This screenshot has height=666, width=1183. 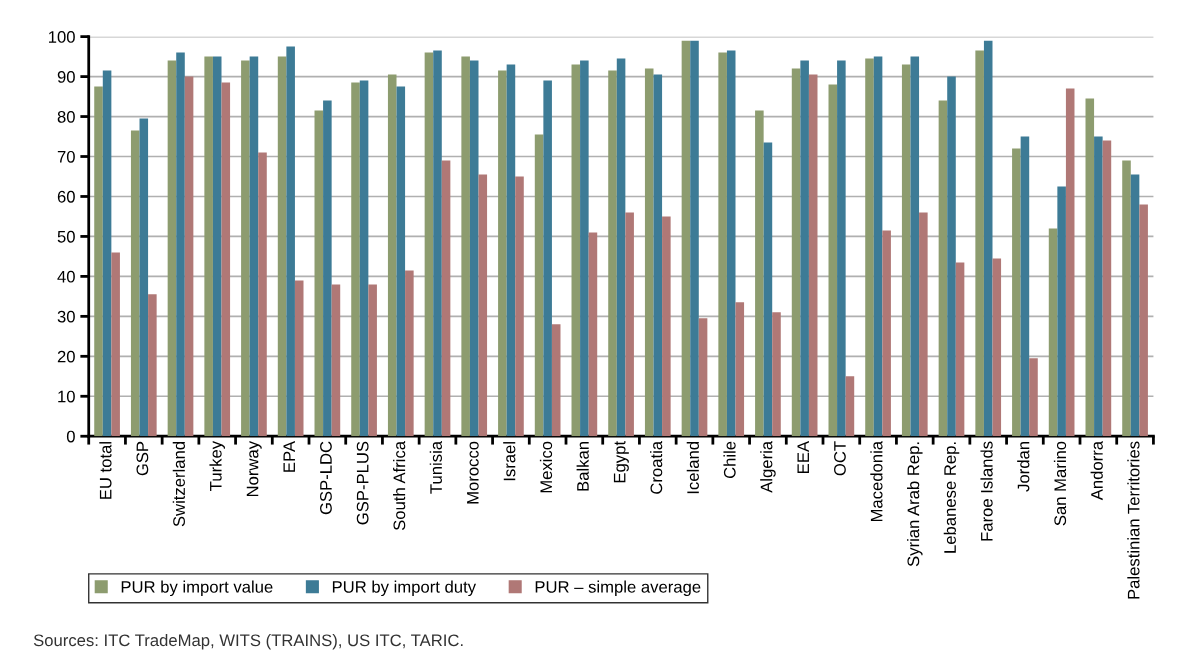 I want to click on y-tick-label: 70, so click(x=66, y=156).